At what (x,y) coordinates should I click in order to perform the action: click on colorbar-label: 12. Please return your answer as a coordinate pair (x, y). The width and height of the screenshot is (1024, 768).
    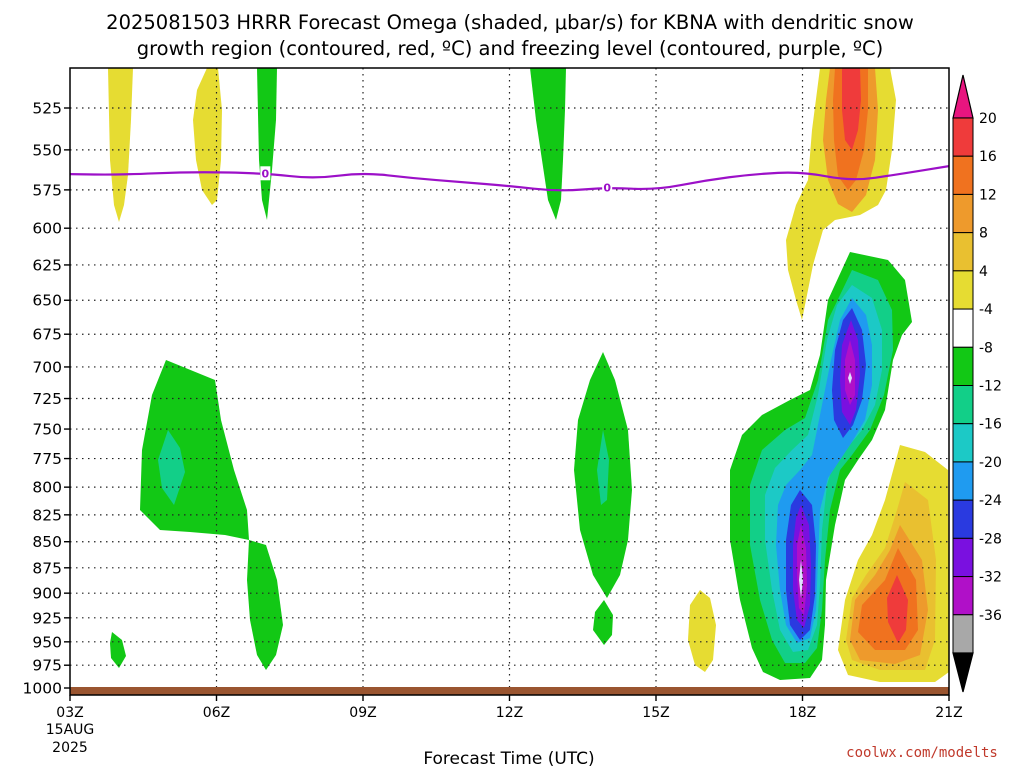
    Looking at the image, I should click on (988, 195).